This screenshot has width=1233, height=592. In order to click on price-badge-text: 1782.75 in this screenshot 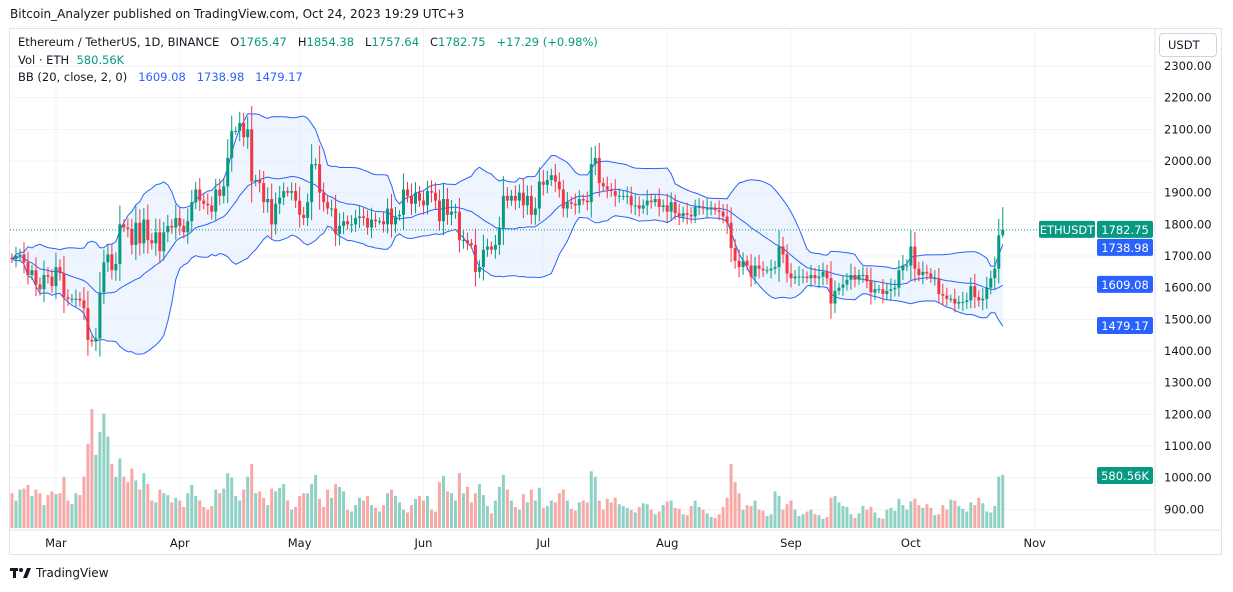, I will do `click(1125, 230)`.